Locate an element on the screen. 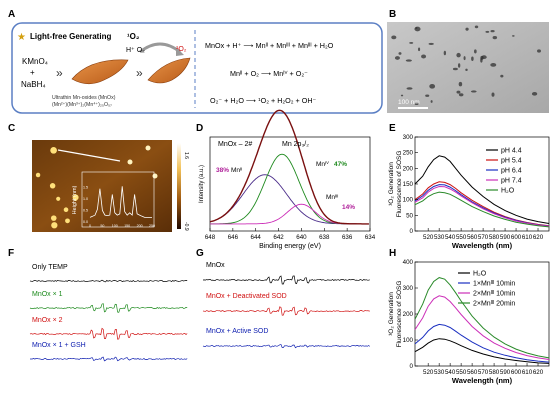  afm-inset-x-tick: 50 is located at coordinates (102, 226).